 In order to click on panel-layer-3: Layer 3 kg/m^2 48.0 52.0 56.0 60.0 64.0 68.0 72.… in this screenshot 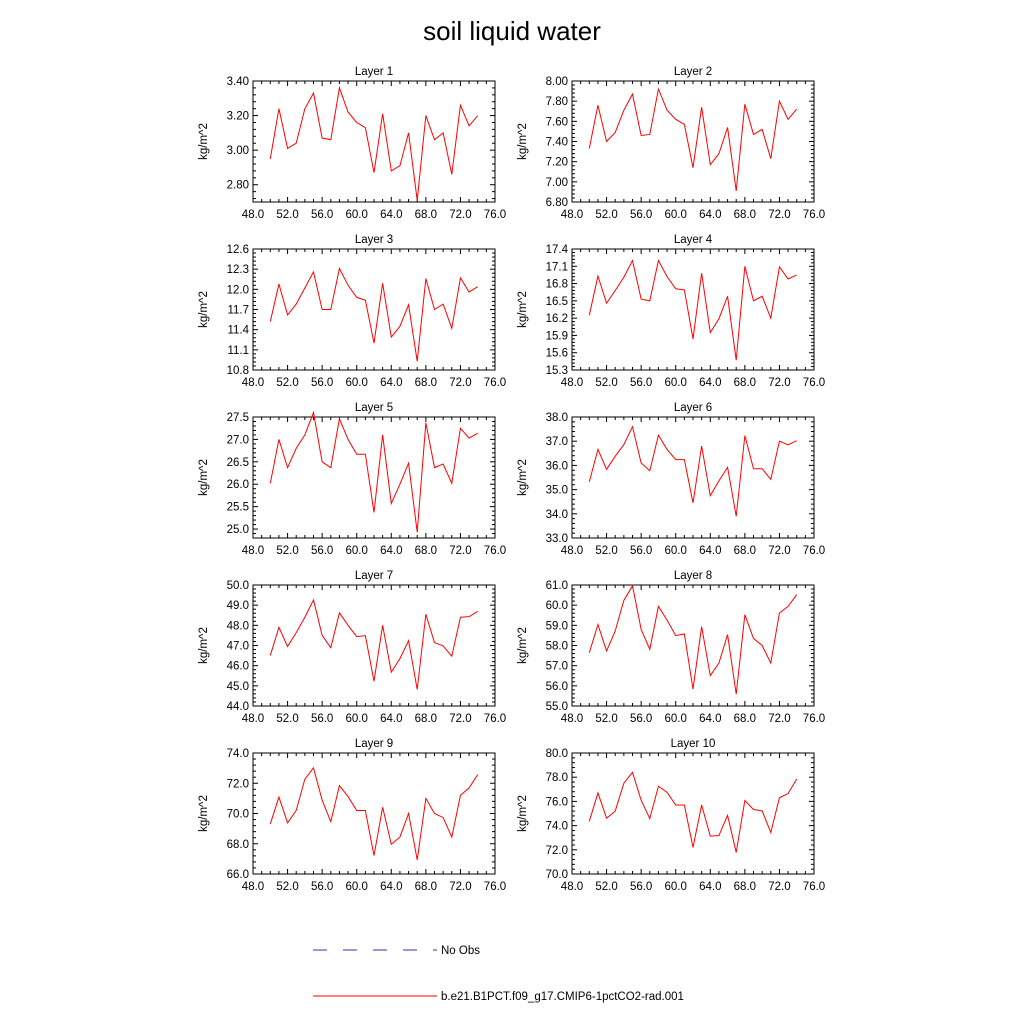, I will do `click(352, 311)`.